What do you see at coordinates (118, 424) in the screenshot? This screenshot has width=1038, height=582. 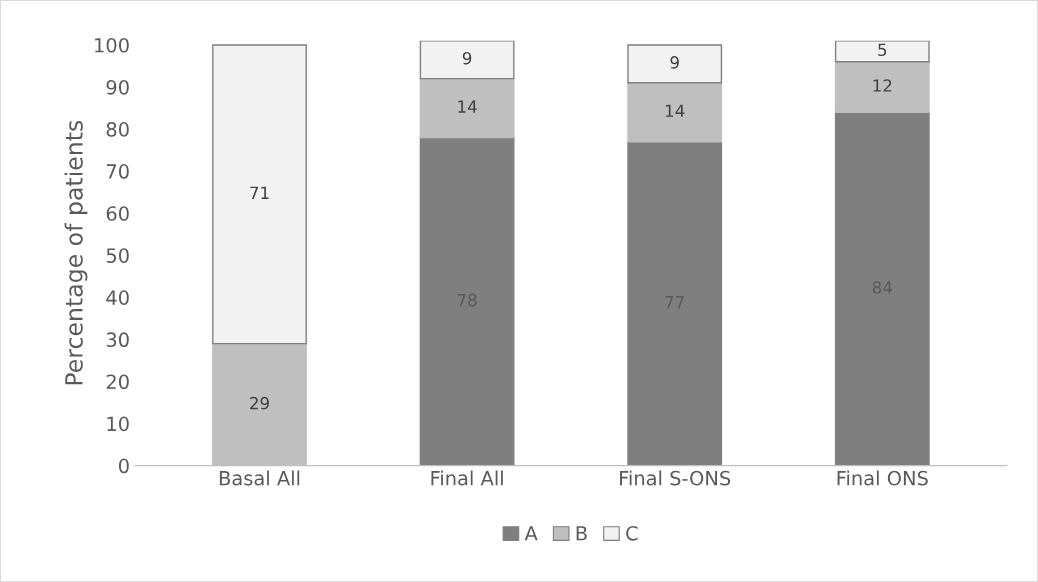 I see `y-tick-label: 10` at bounding box center [118, 424].